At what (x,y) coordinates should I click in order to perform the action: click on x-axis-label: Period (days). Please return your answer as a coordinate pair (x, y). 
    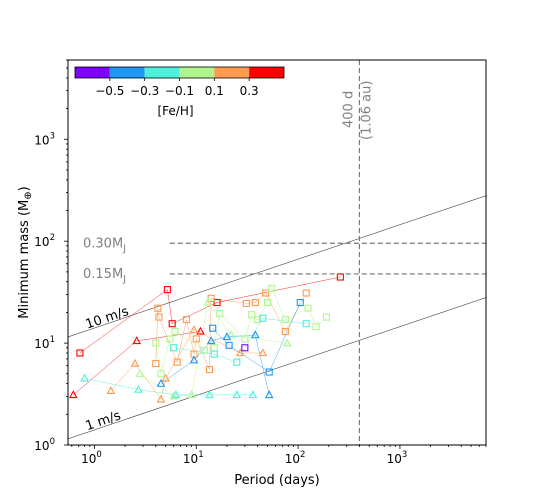
    Looking at the image, I should click on (277, 480).